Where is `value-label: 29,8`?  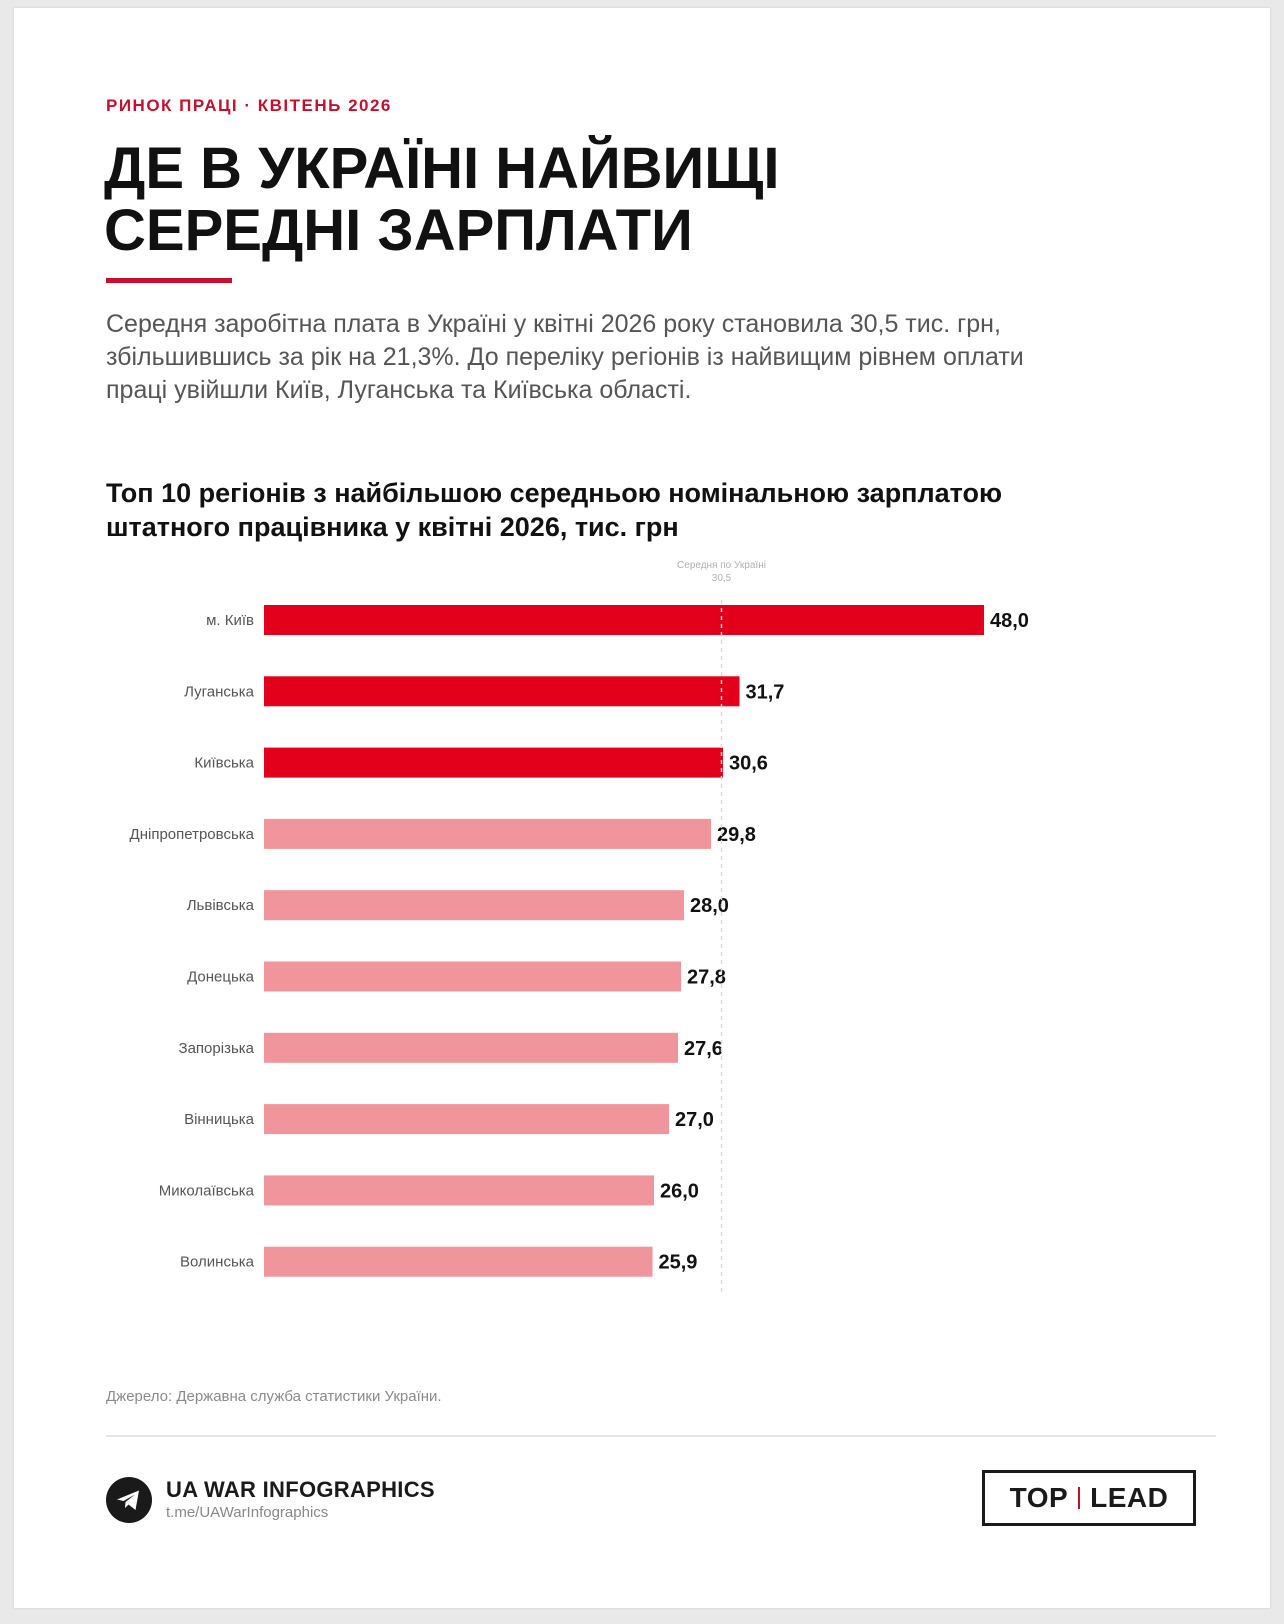 value-label: 29,8 is located at coordinates (736, 835).